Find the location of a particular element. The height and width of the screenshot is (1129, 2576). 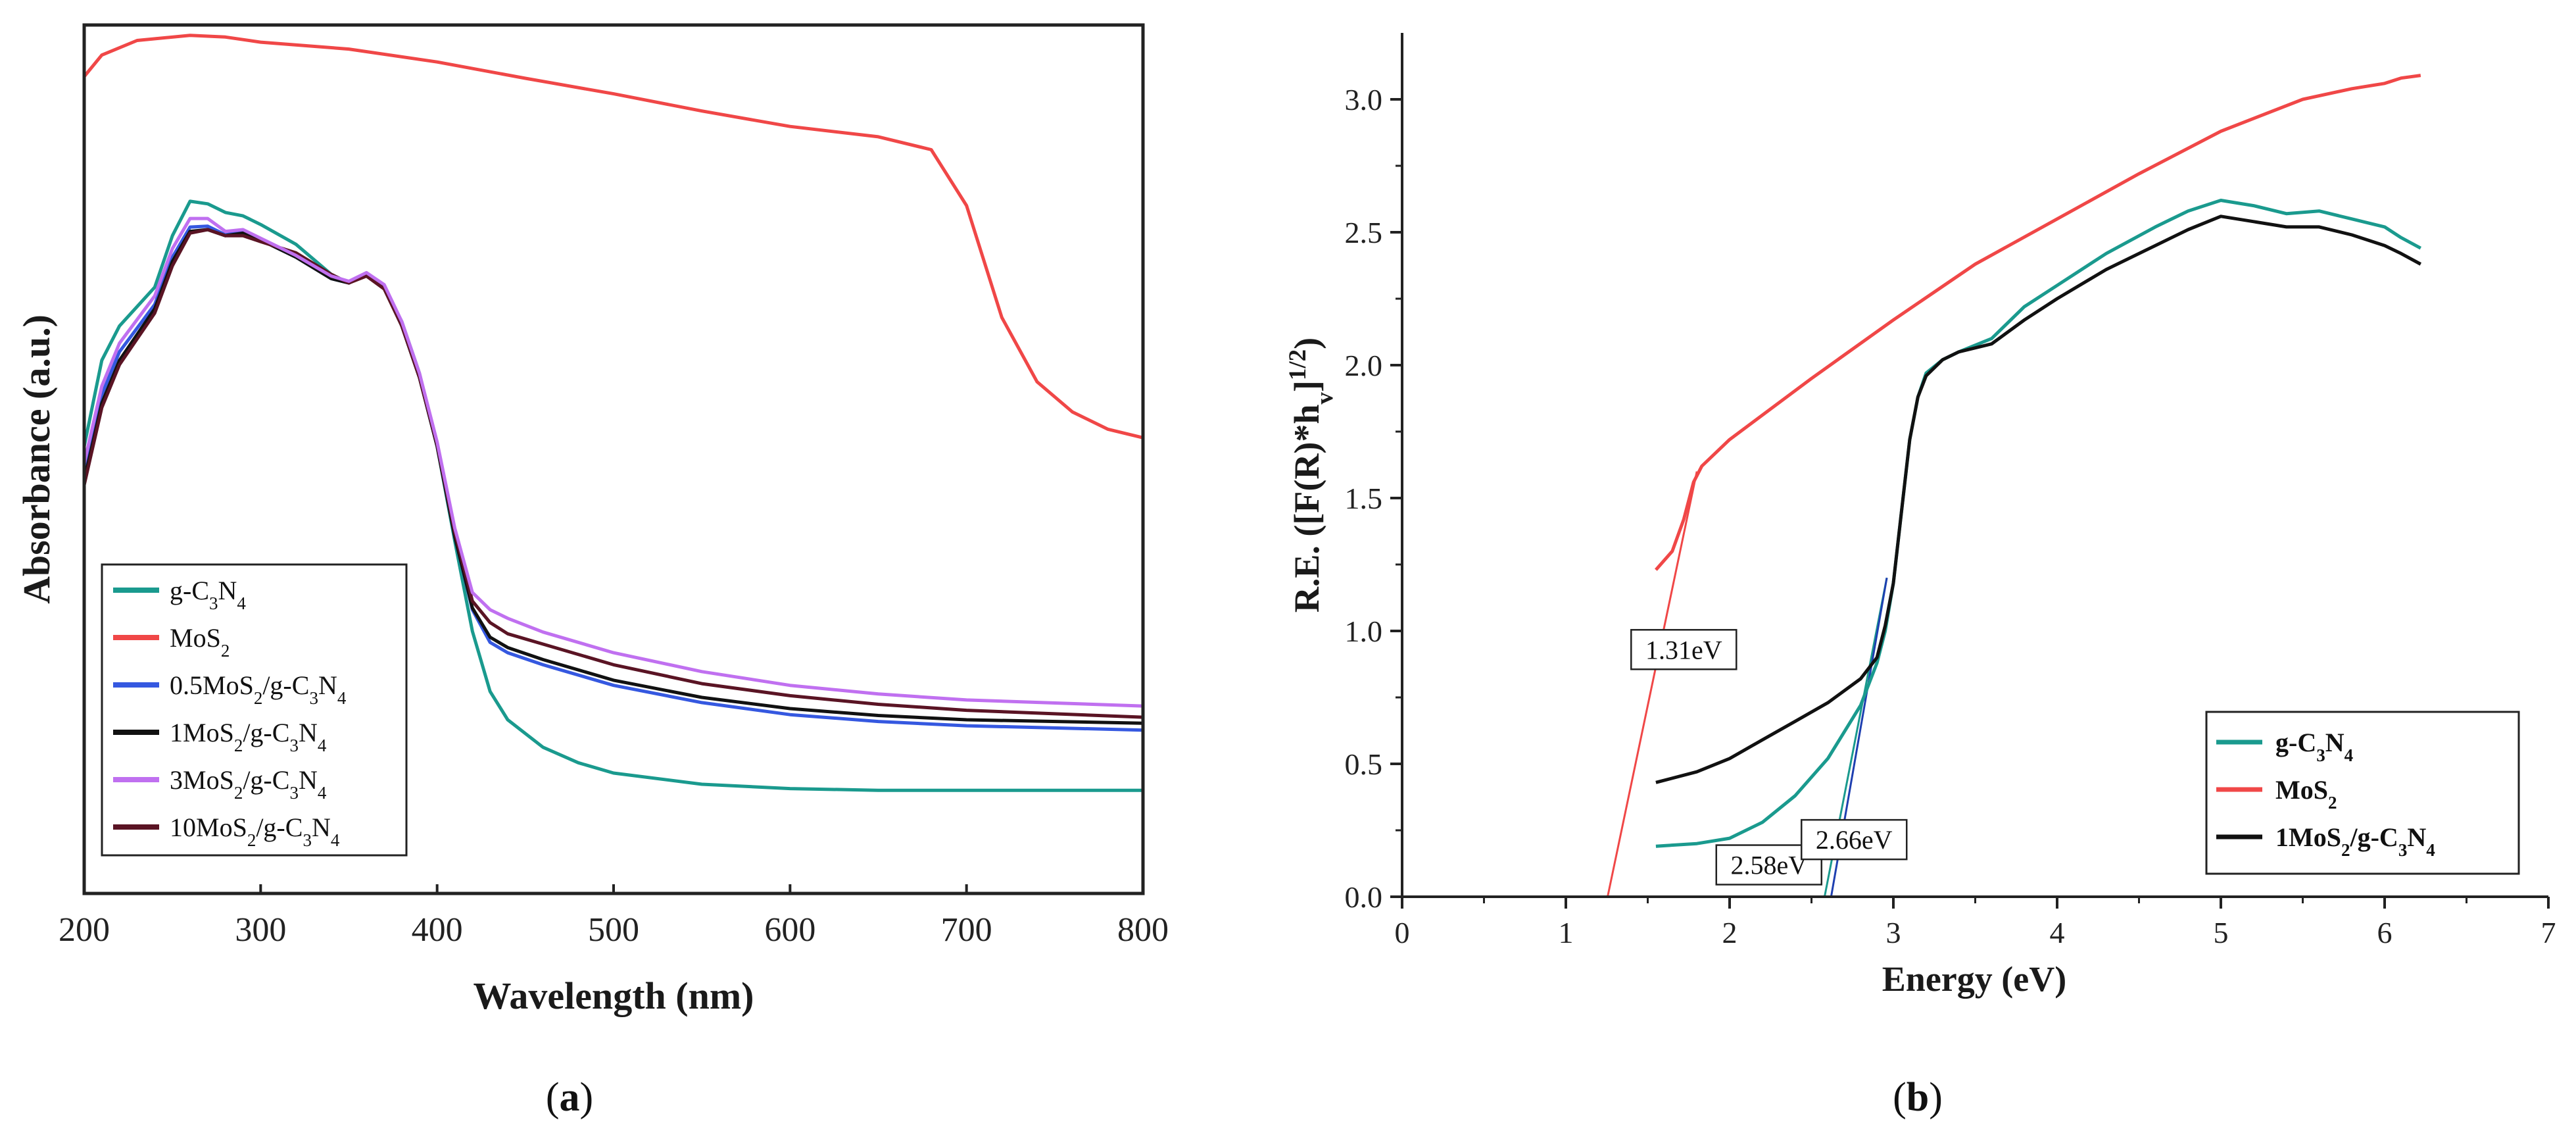

panel-b-x-tick-label: 4 is located at coordinates (2057, 932).